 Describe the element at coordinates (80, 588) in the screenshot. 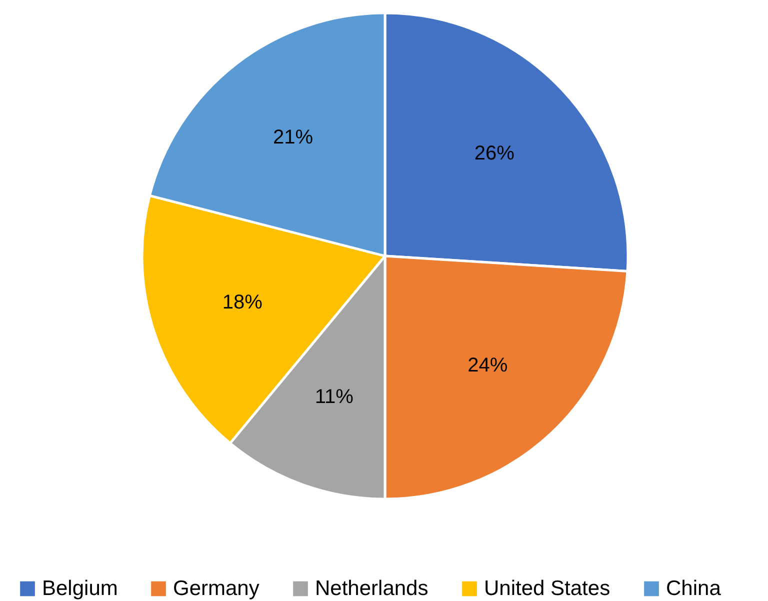

I see `legend-label: Belgium` at that location.